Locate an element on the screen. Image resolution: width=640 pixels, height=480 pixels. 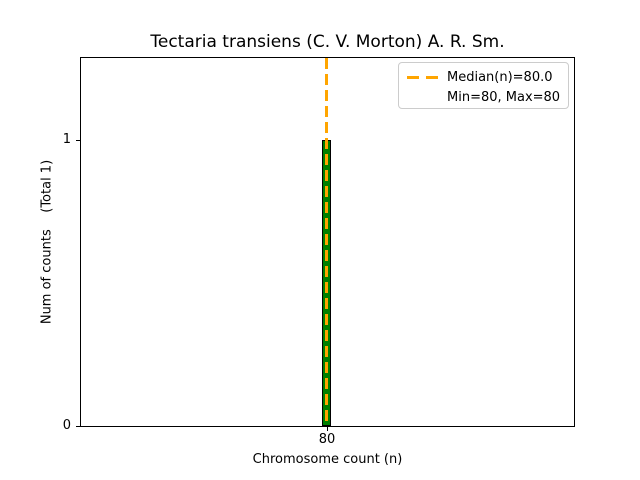
median-dashed-line-icon is located at coordinates (422, 77).